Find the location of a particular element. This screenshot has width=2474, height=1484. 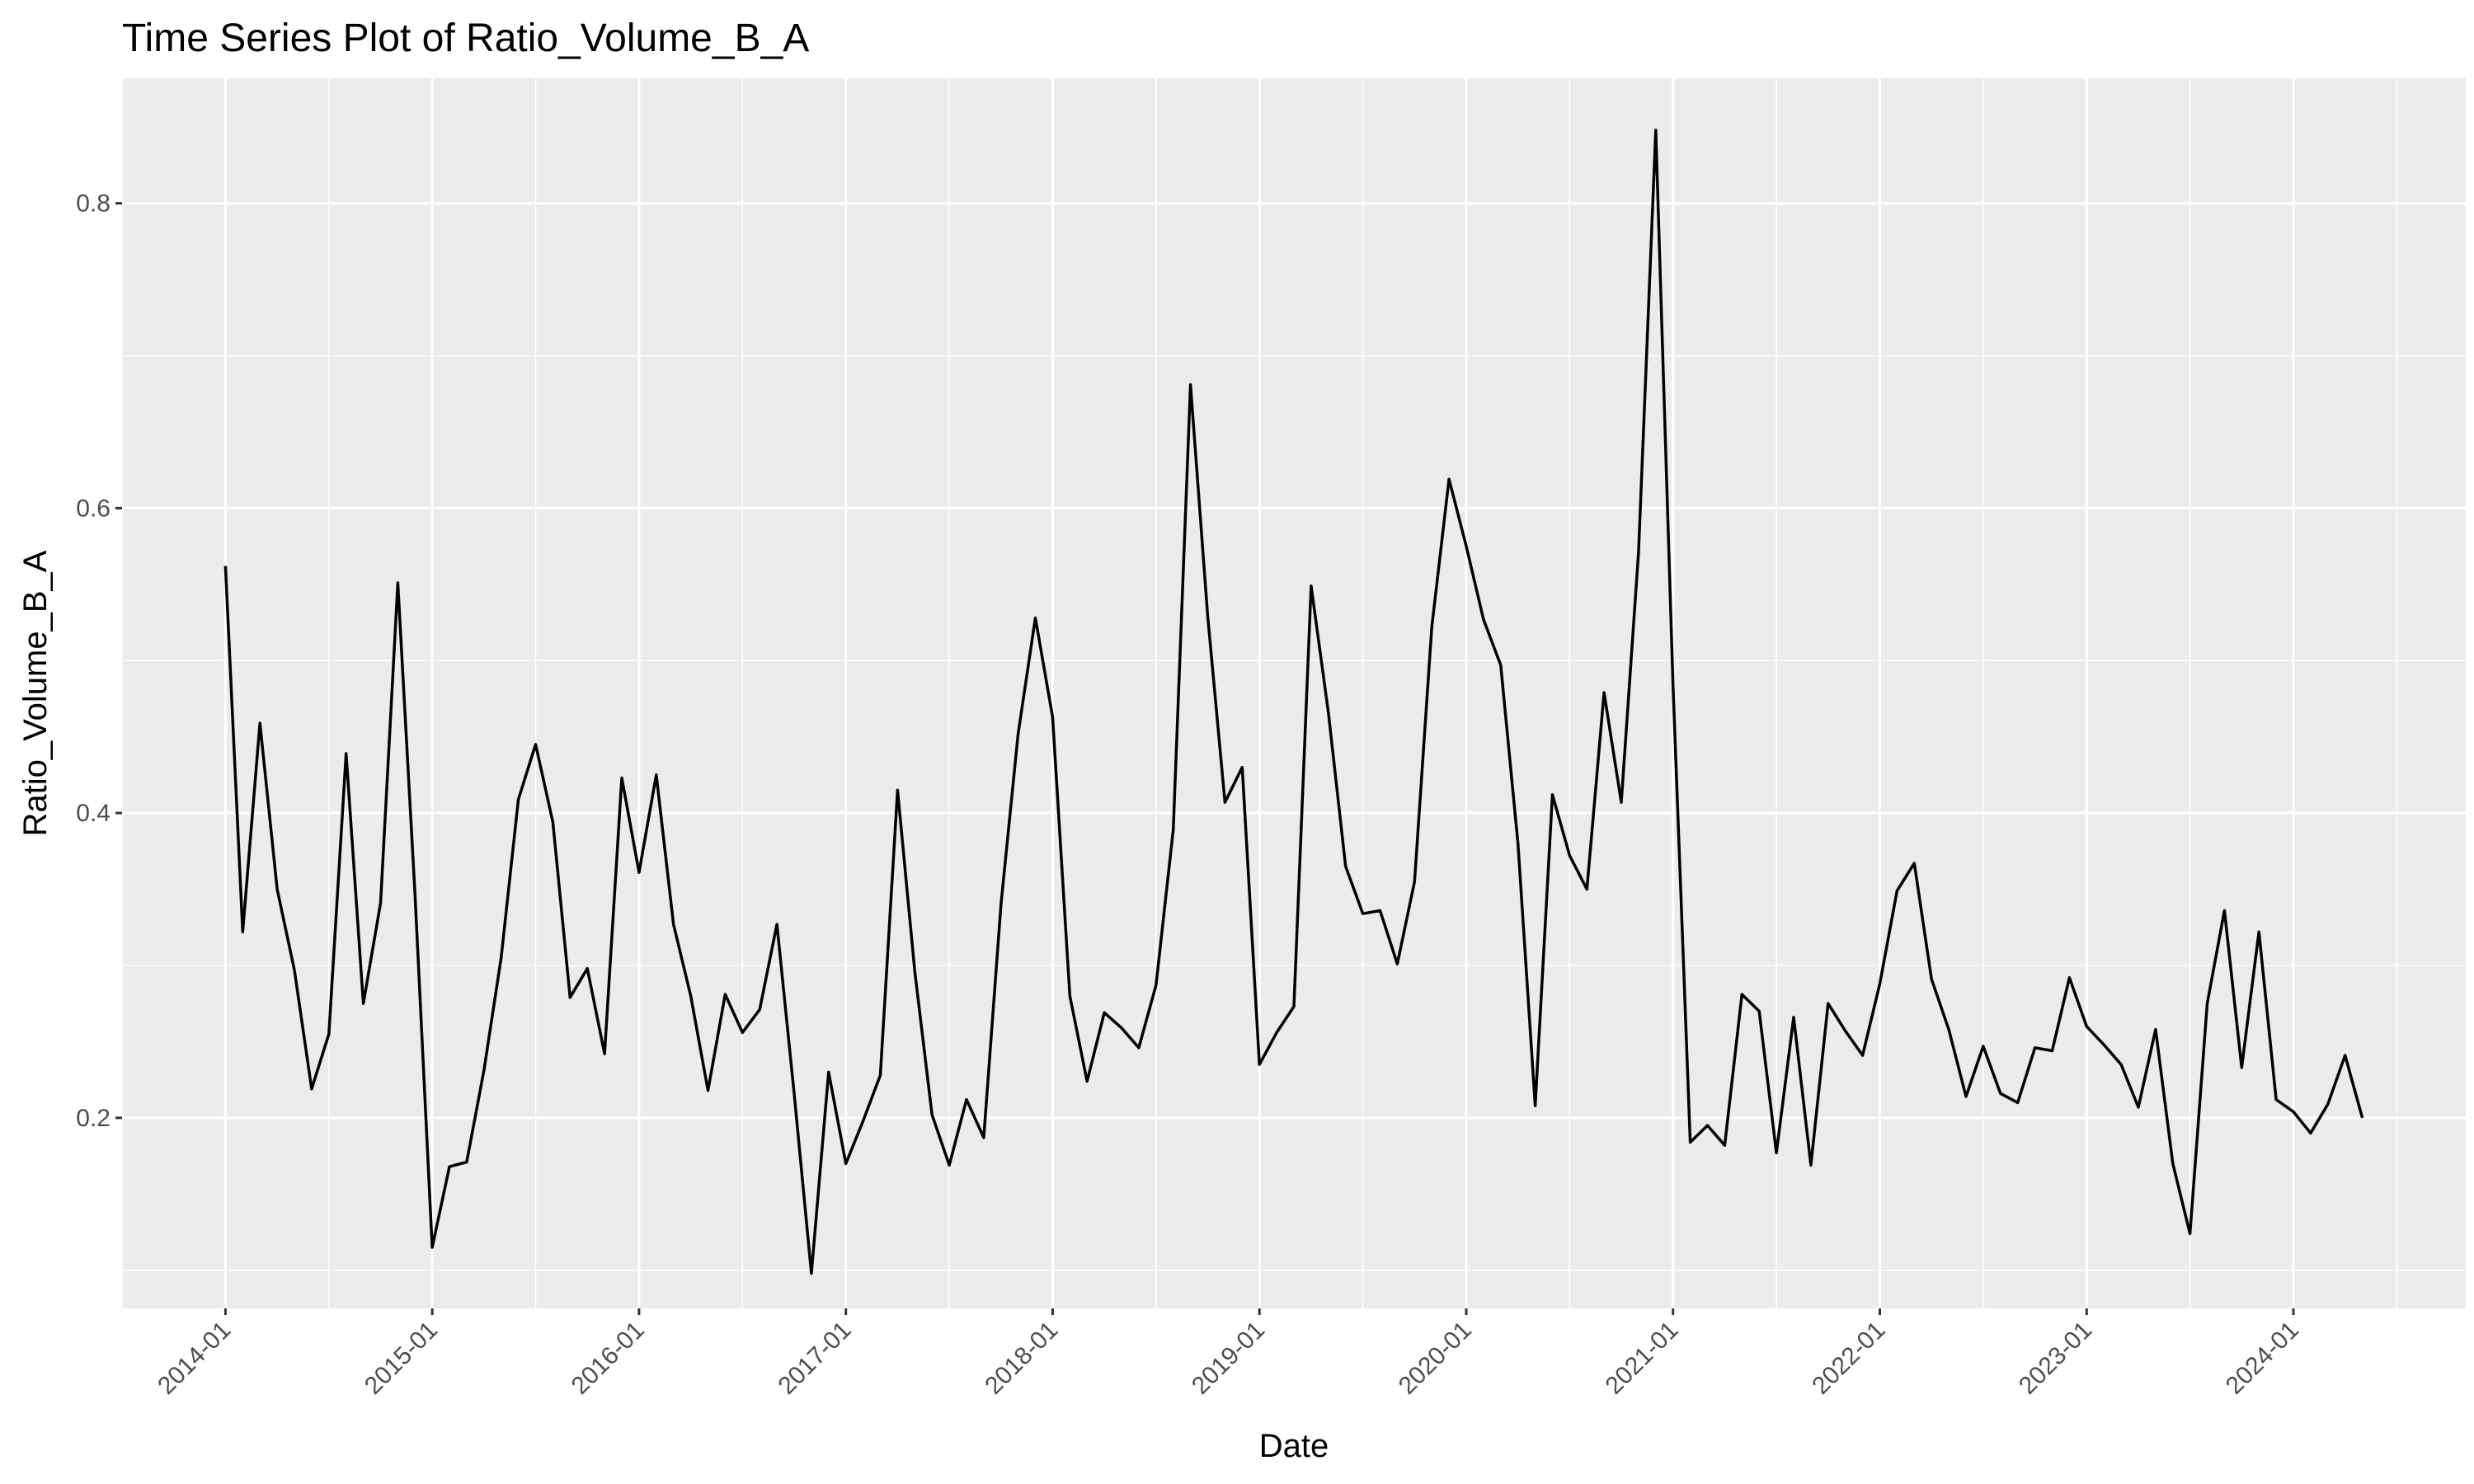

y-tick-label: 0.8 is located at coordinates (93, 204).